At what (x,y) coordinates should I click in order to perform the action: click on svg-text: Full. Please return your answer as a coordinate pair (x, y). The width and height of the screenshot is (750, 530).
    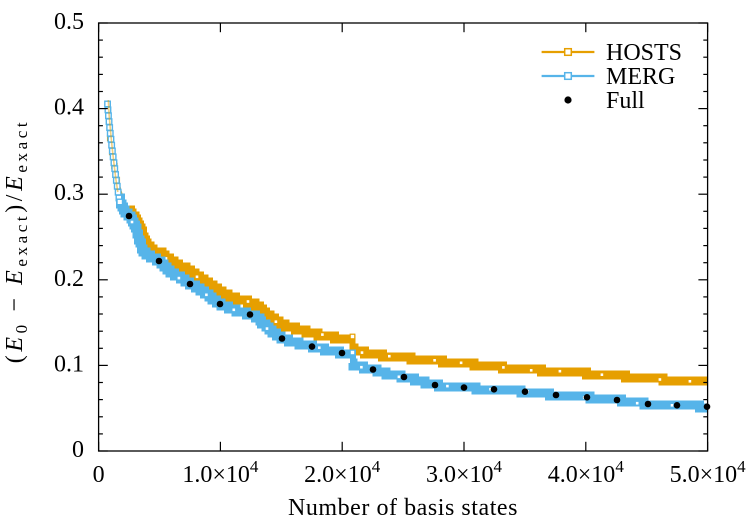
    Looking at the image, I should click on (625, 101).